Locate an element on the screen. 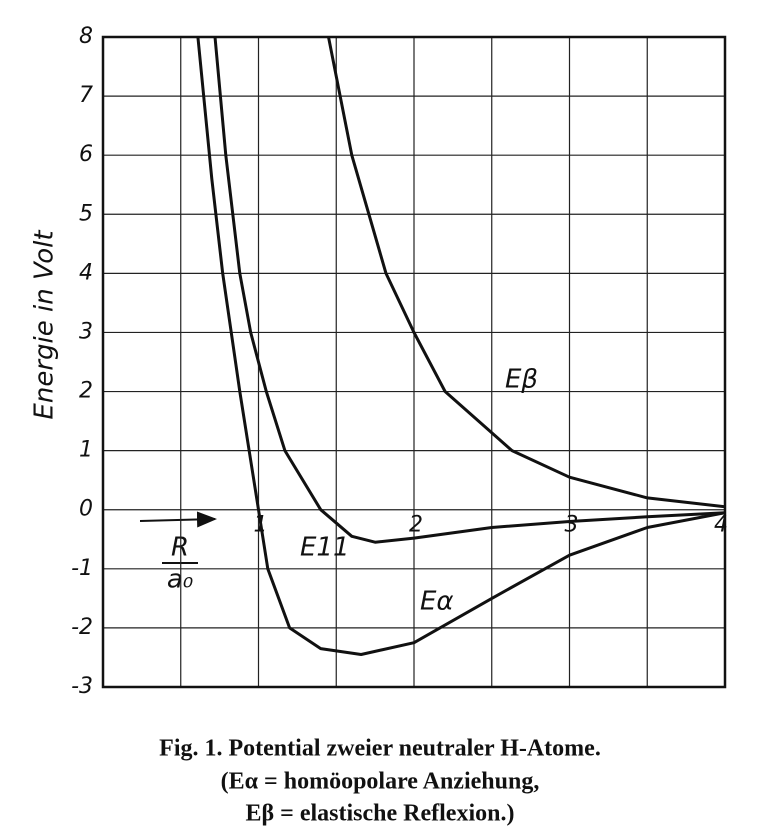 Image resolution: width=760 pixels, height=839 pixels. y-tick-label: -1 is located at coordinates (82, 568).